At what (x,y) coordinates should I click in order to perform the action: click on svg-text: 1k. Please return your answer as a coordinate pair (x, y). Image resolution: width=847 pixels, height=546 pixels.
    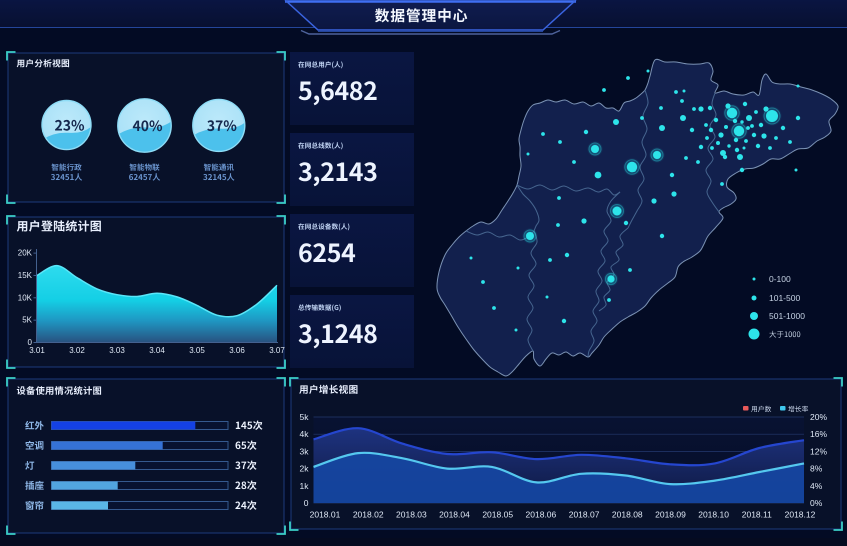
    Looking at the image, I should click on (305, 486).